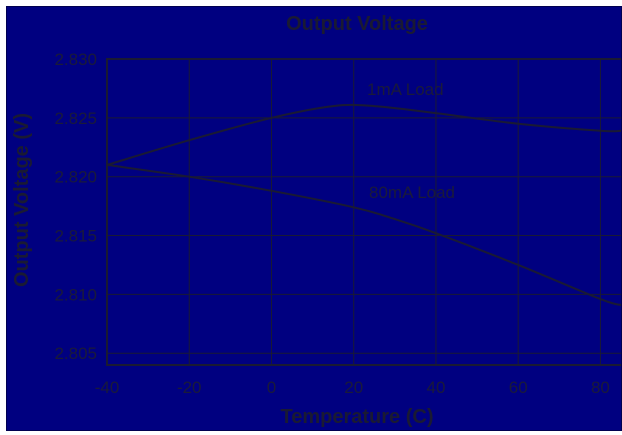  What do you see at coordinates (405, 89) in the screenshot?
I see `series-label-1ma-load: 1mA Load` at bounding box center [405, 89].